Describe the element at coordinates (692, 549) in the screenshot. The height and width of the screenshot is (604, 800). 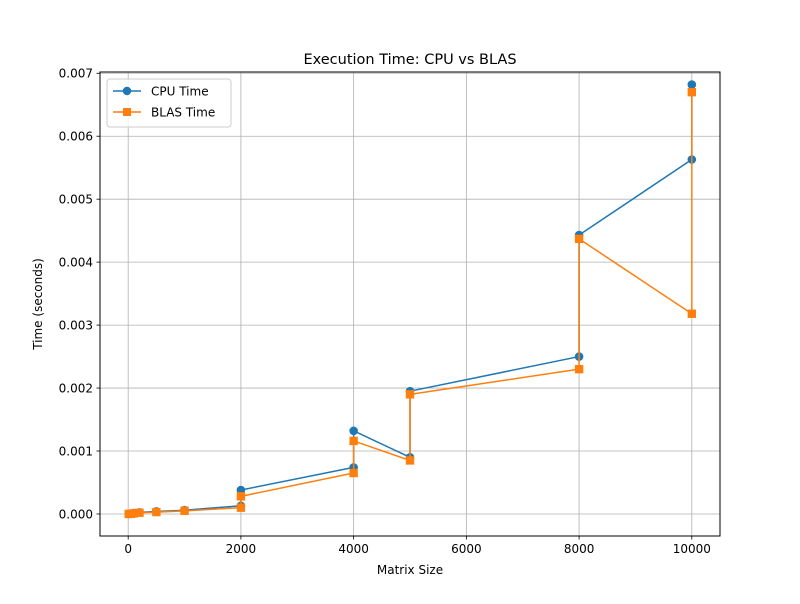
I see `x-tick-label: 10000` at that location.